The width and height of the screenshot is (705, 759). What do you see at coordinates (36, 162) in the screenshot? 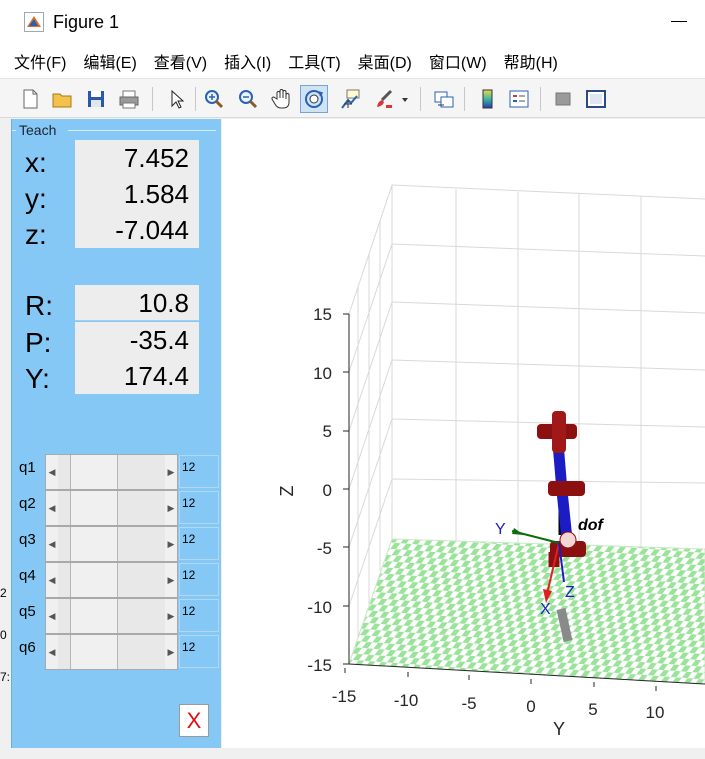
I see `x-label: x:` at bounding box center [36, 162].